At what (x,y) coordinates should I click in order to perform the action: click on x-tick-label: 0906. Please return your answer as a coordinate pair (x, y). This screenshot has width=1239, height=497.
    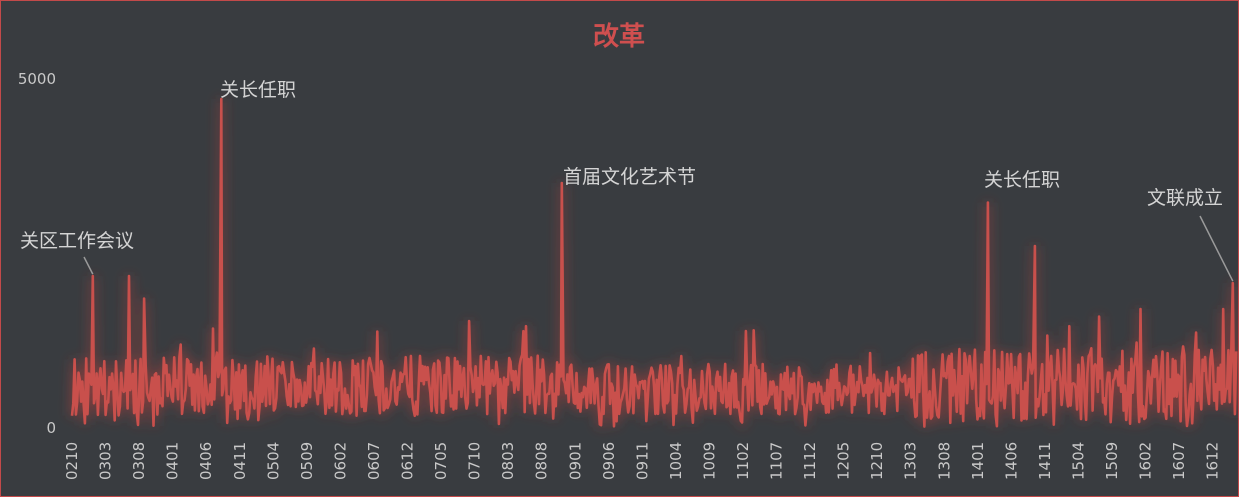
    Looking at the image, I should click on (609, 461).